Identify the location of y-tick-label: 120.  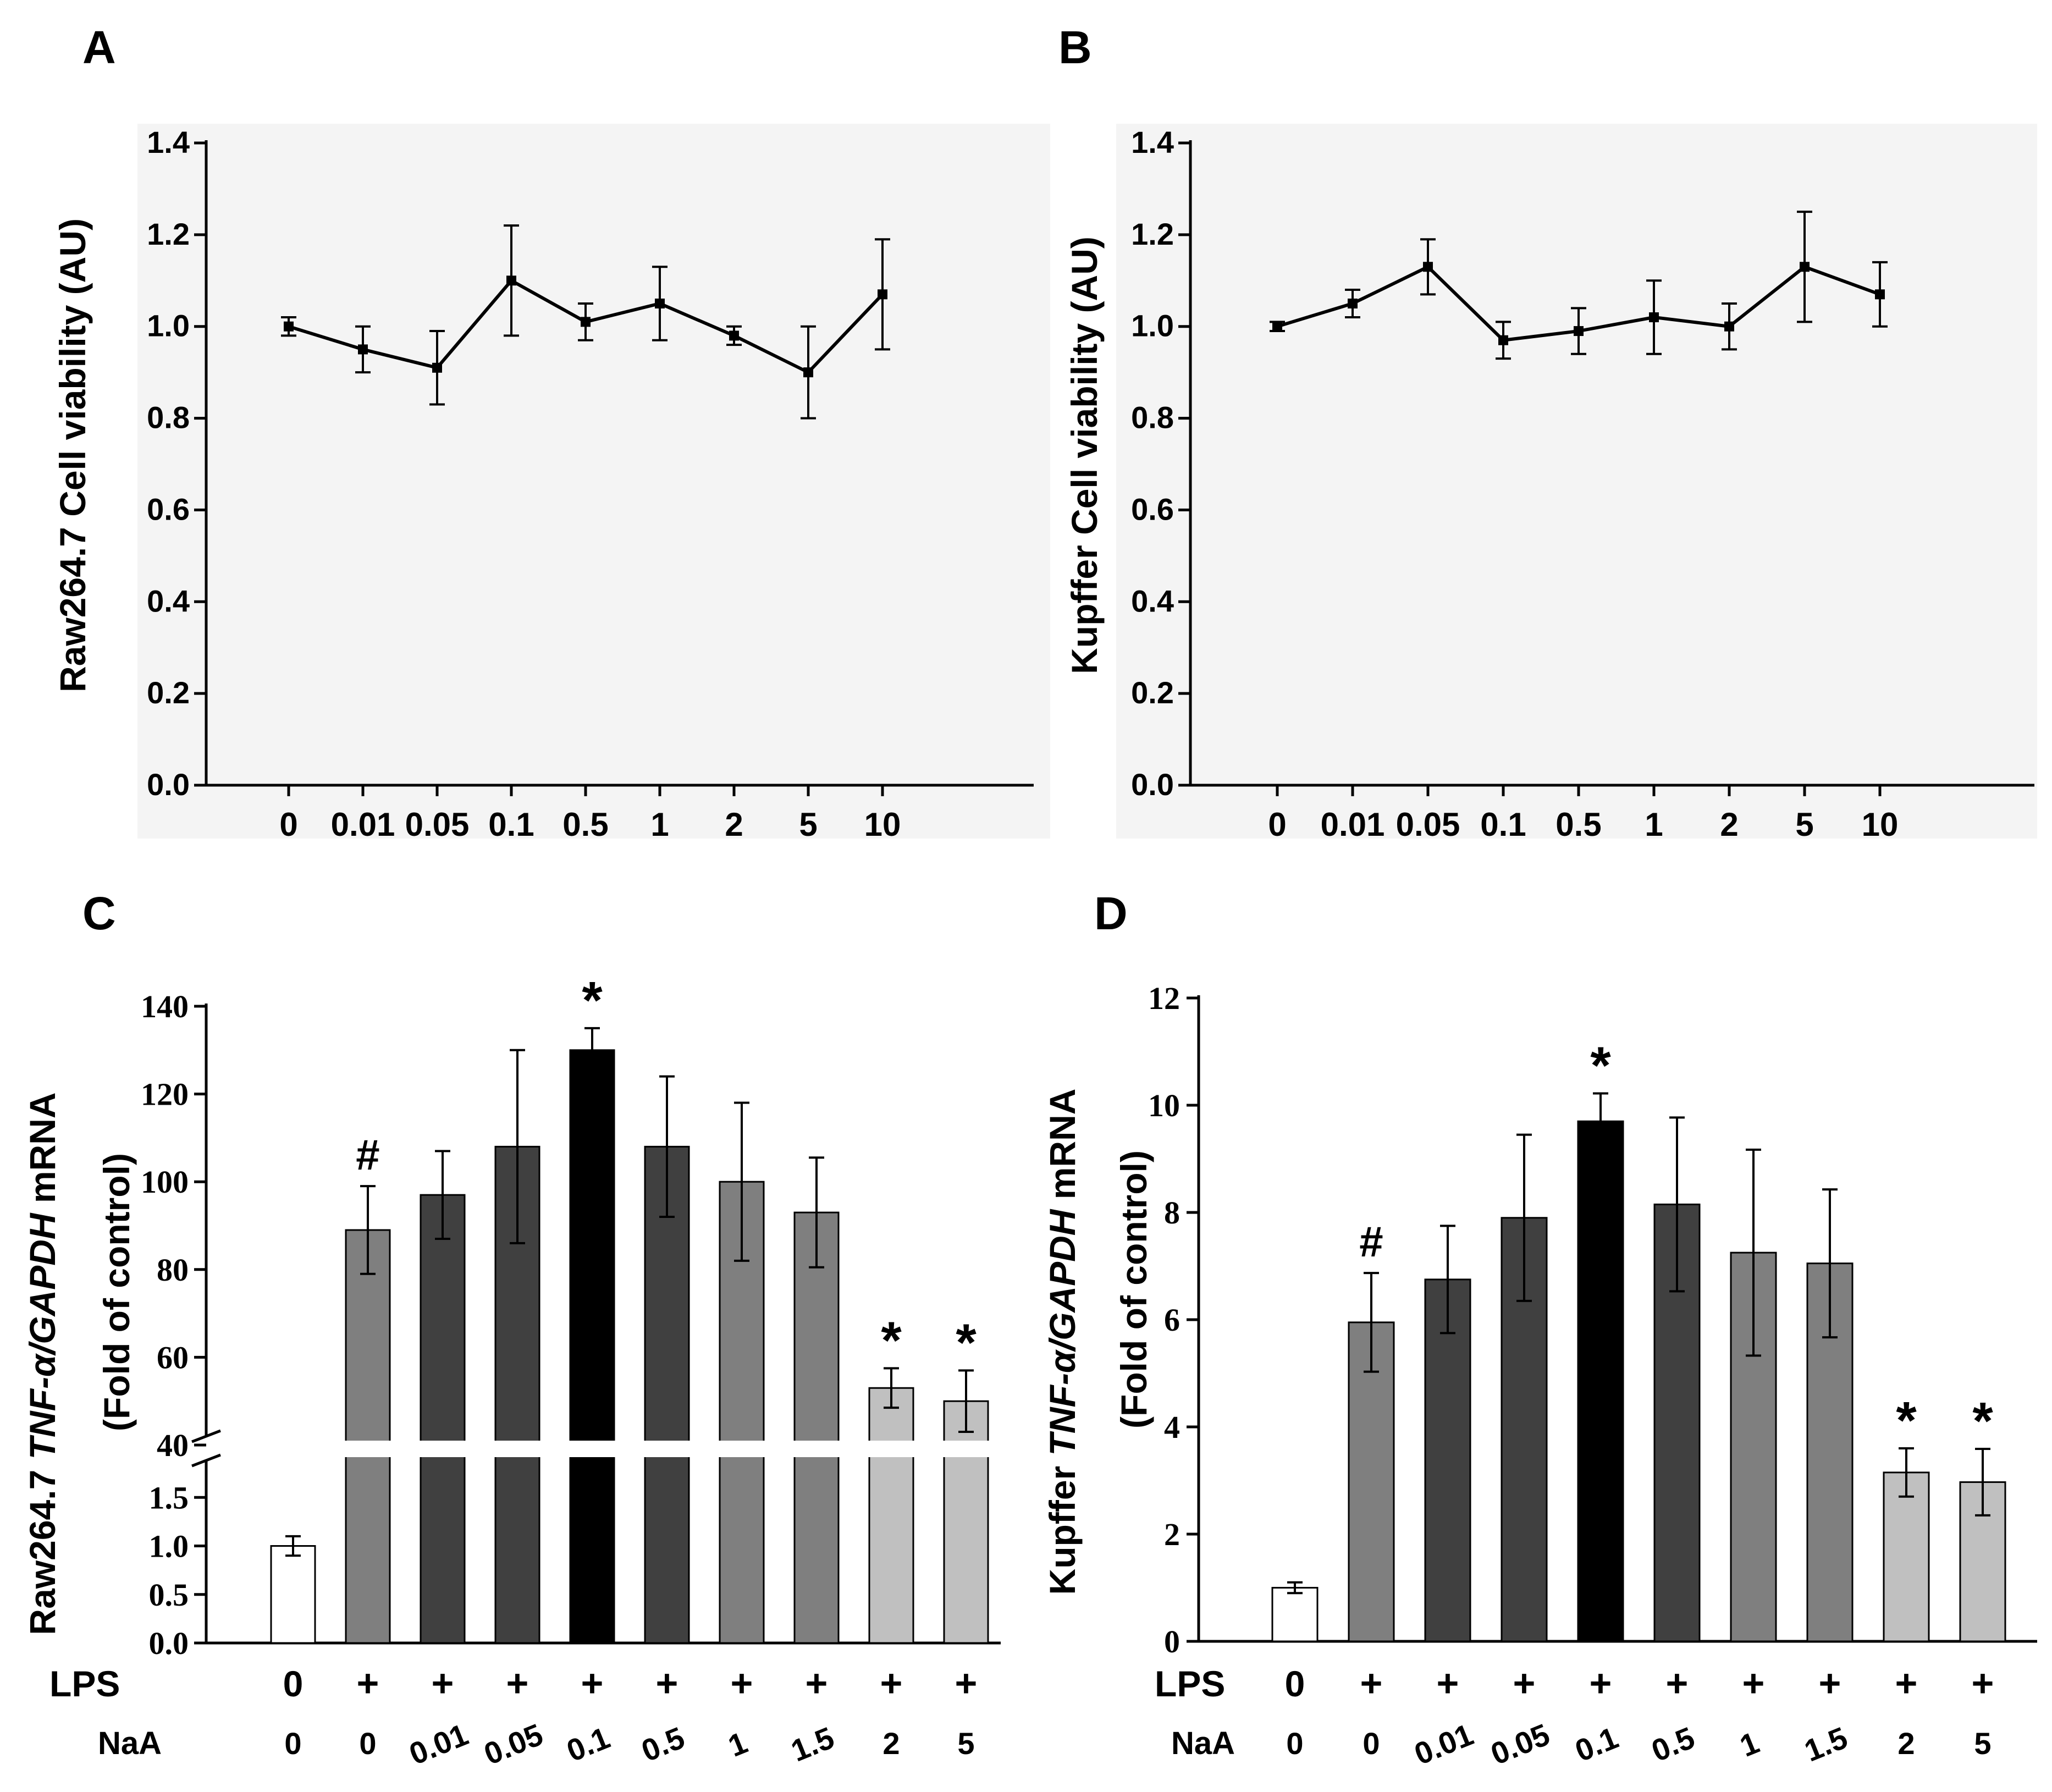
(165, 1094).